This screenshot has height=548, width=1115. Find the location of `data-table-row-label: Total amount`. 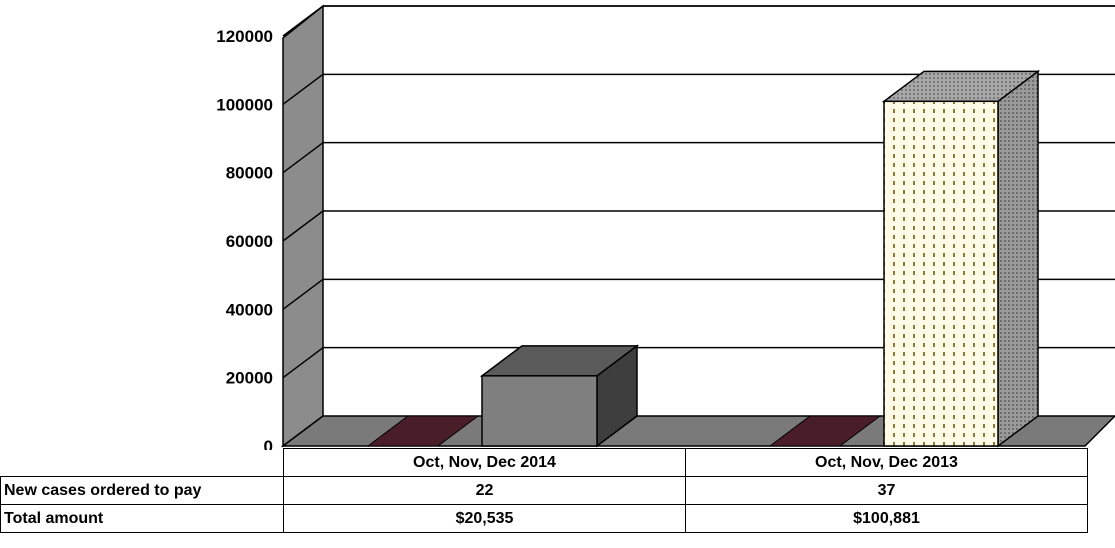

data-table-row-label: Total amount is located at coordinates (142, 518).